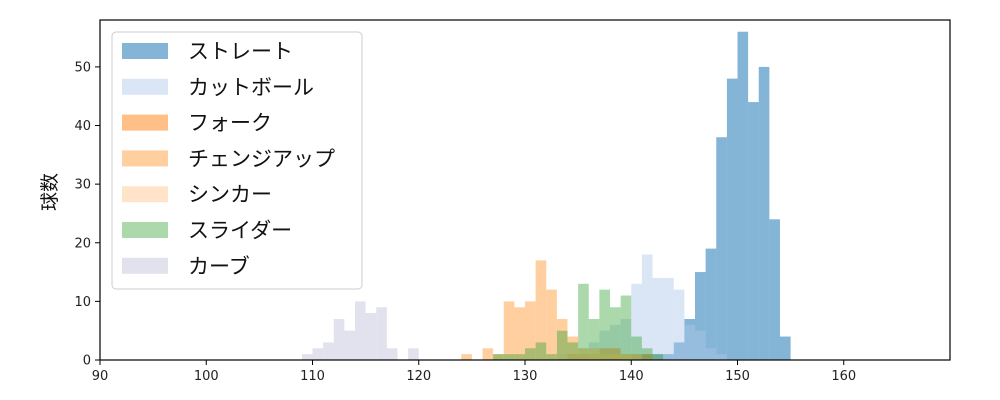  I want to click on legend-label: ストレート, so click(240, 52).